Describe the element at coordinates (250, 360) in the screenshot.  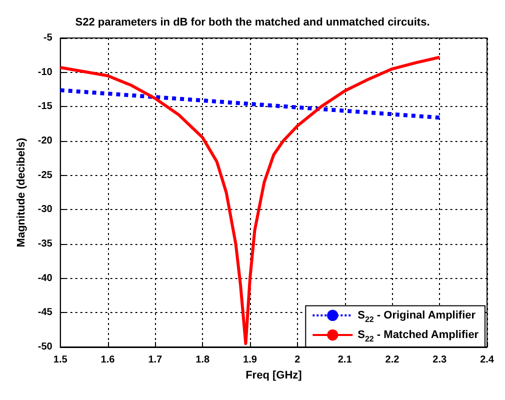
I see `x-tick-label: 1.9` at that location.